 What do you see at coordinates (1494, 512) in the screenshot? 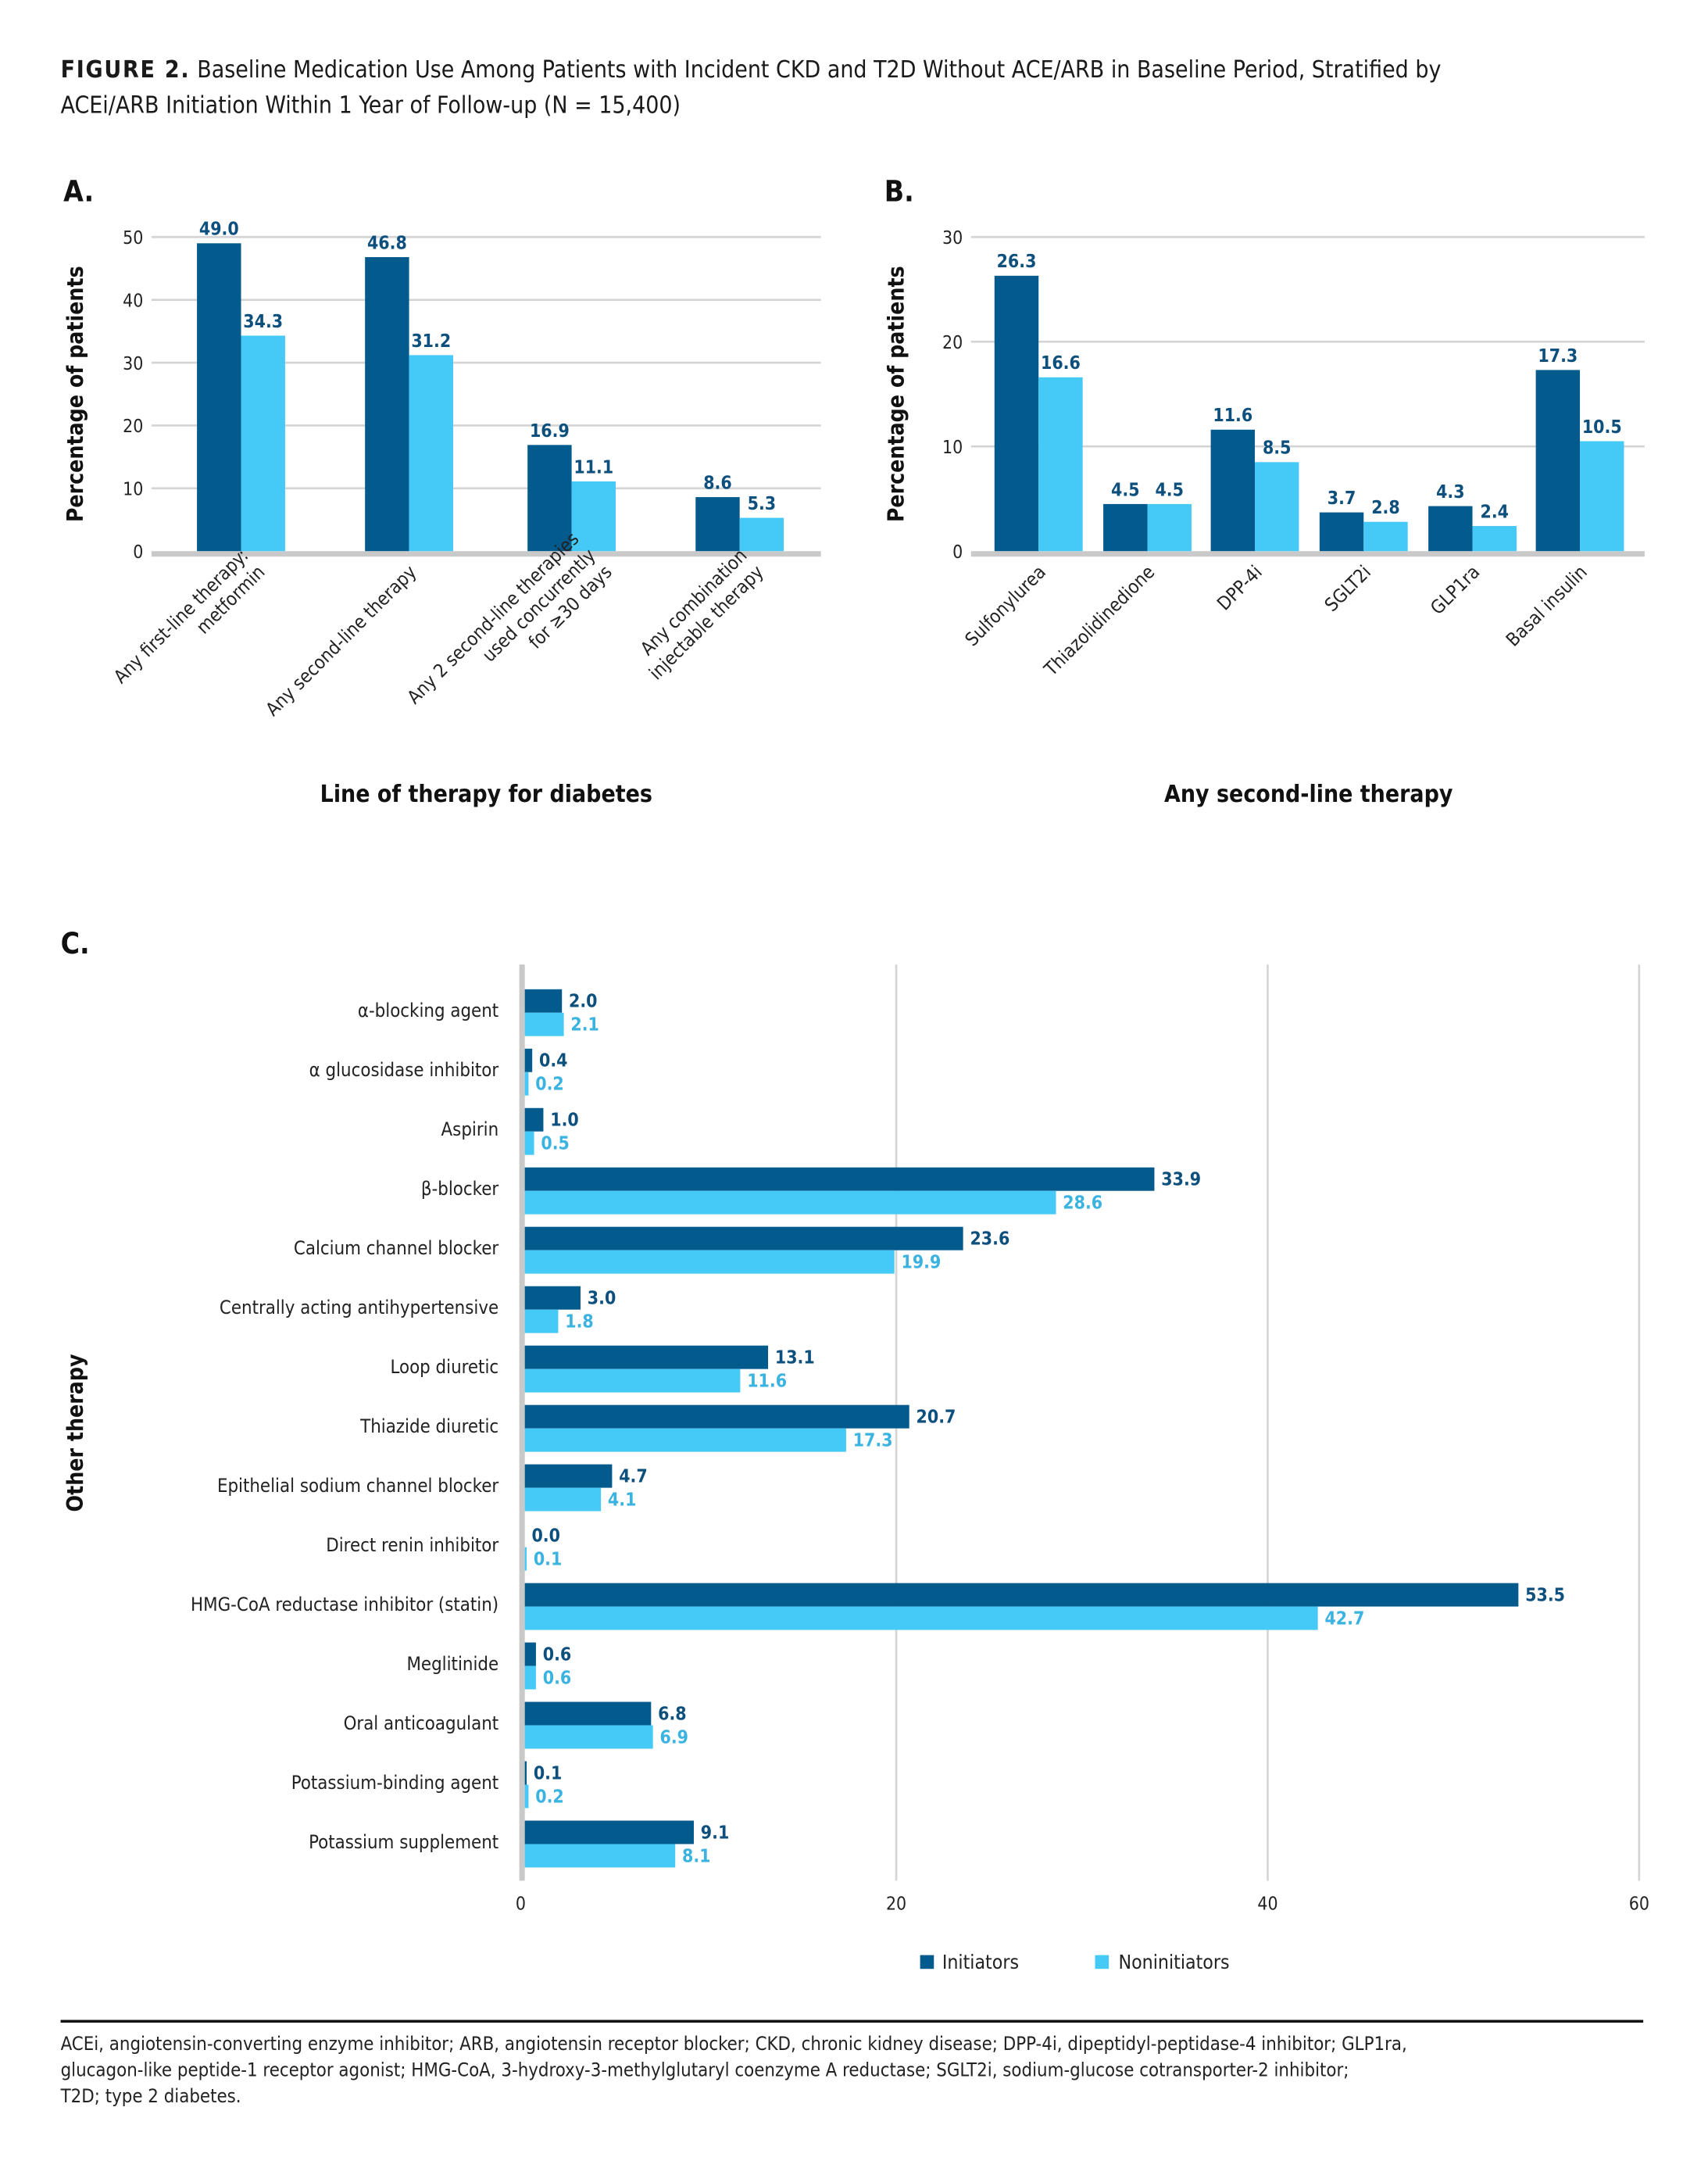
I see `data-label: 2.4` at bounding box center [1494, 512].